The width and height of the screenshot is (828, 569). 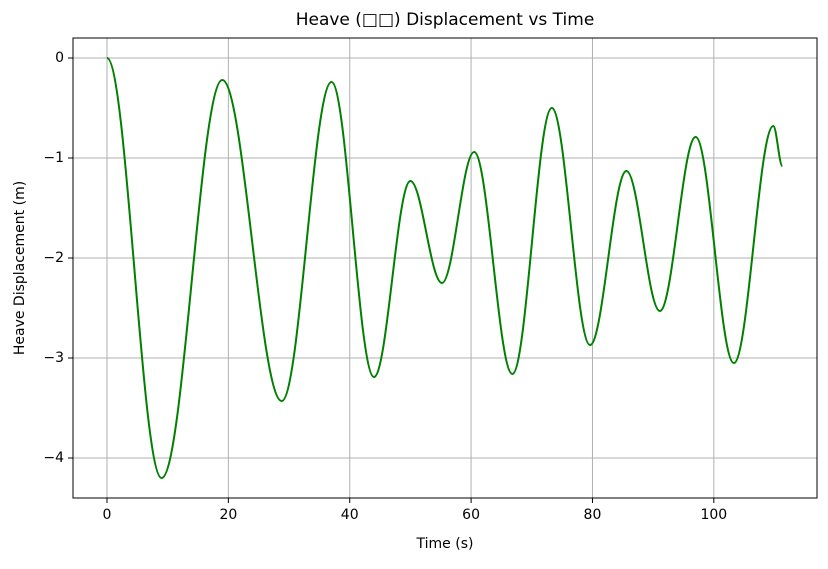 What do you see at coordinates (445, 20) in the screenshot?
I see `chart-title: Heave (□□) Displacement vs Time` at bounding box center [445, 20].